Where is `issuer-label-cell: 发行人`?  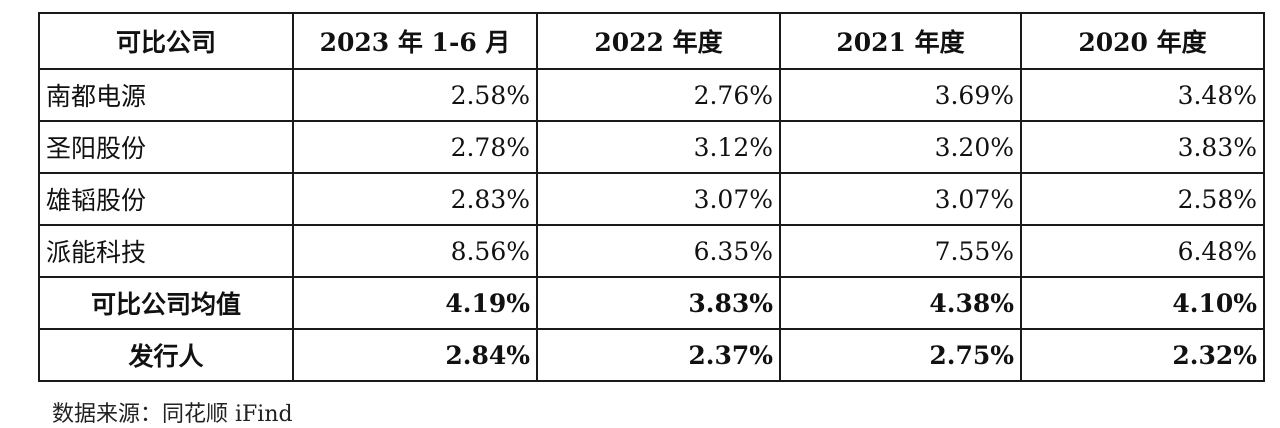
issuer-label-cell: 发行人 is located at coordinates (166, 355).